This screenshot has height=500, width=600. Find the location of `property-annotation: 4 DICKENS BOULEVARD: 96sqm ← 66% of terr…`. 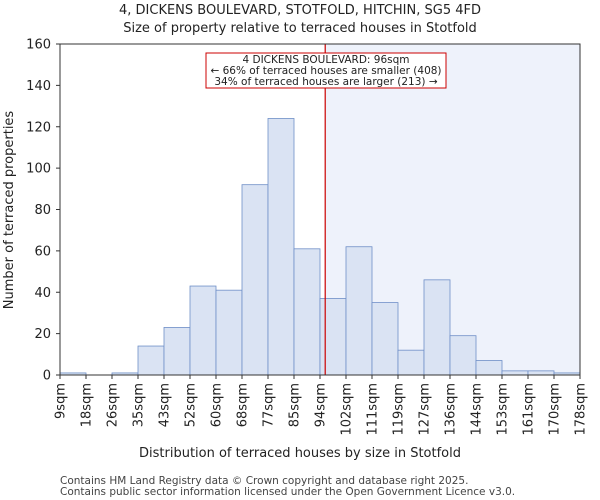

property-annotation: 4 DICKENS BOULEVARD: 96sqm ← 66% of terr… is located at coordinates (326, 70).